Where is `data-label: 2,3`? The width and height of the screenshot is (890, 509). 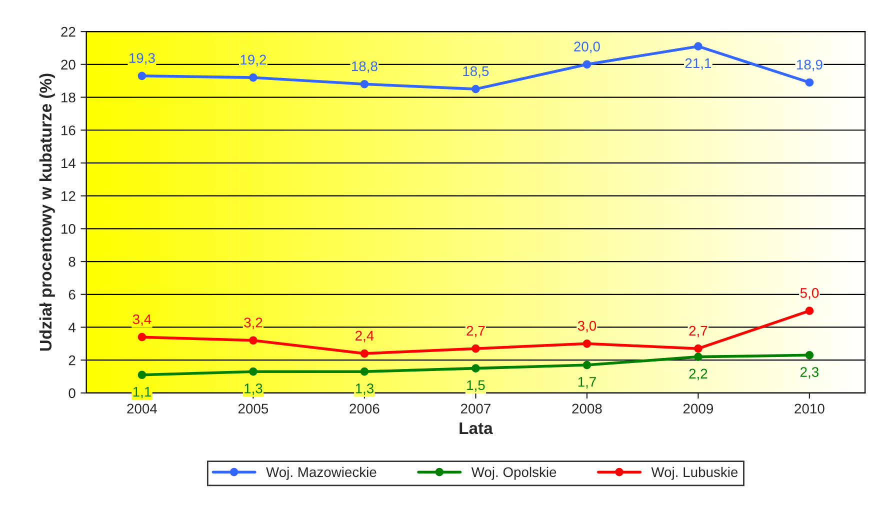
data-label: 2,3 is located at coordinates (809, 373).